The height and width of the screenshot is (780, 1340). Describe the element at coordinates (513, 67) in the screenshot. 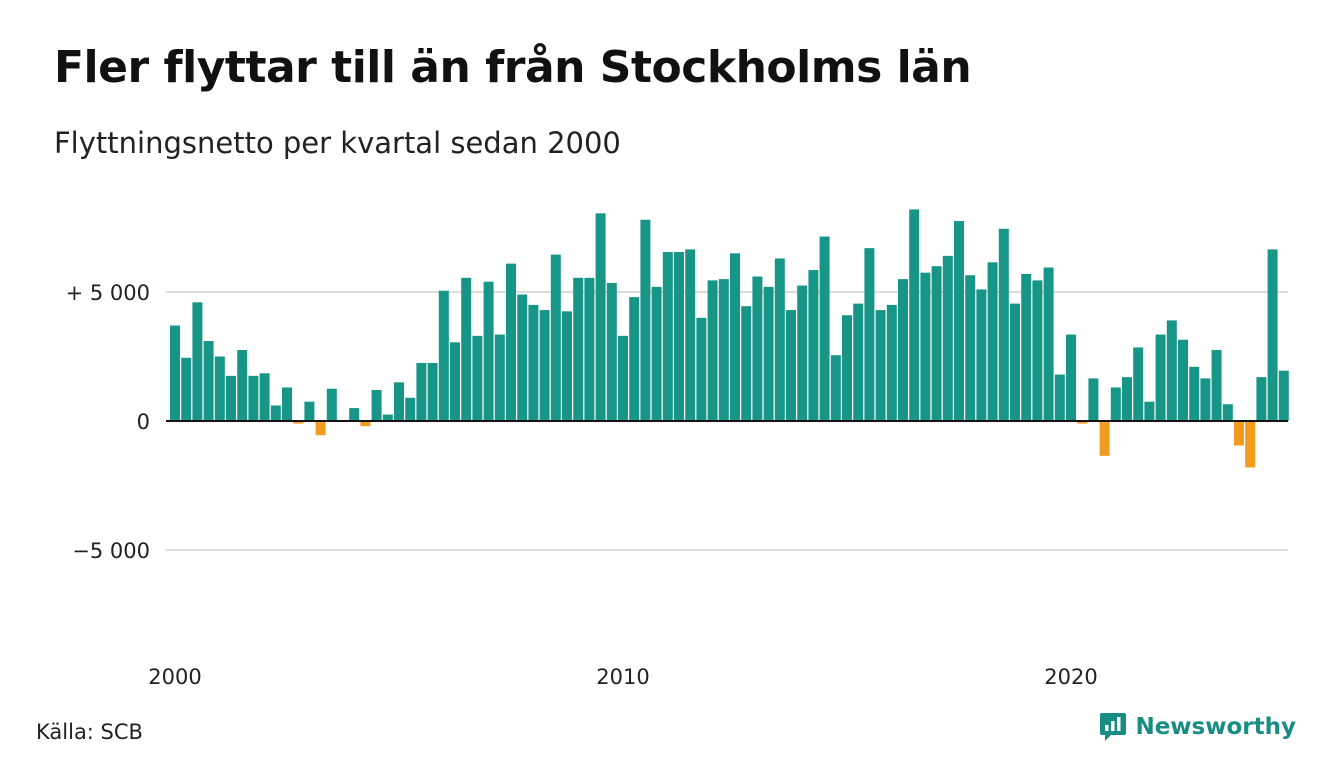

I see `chart-title: Fler flyttar till än från Stockholms län` at that location.